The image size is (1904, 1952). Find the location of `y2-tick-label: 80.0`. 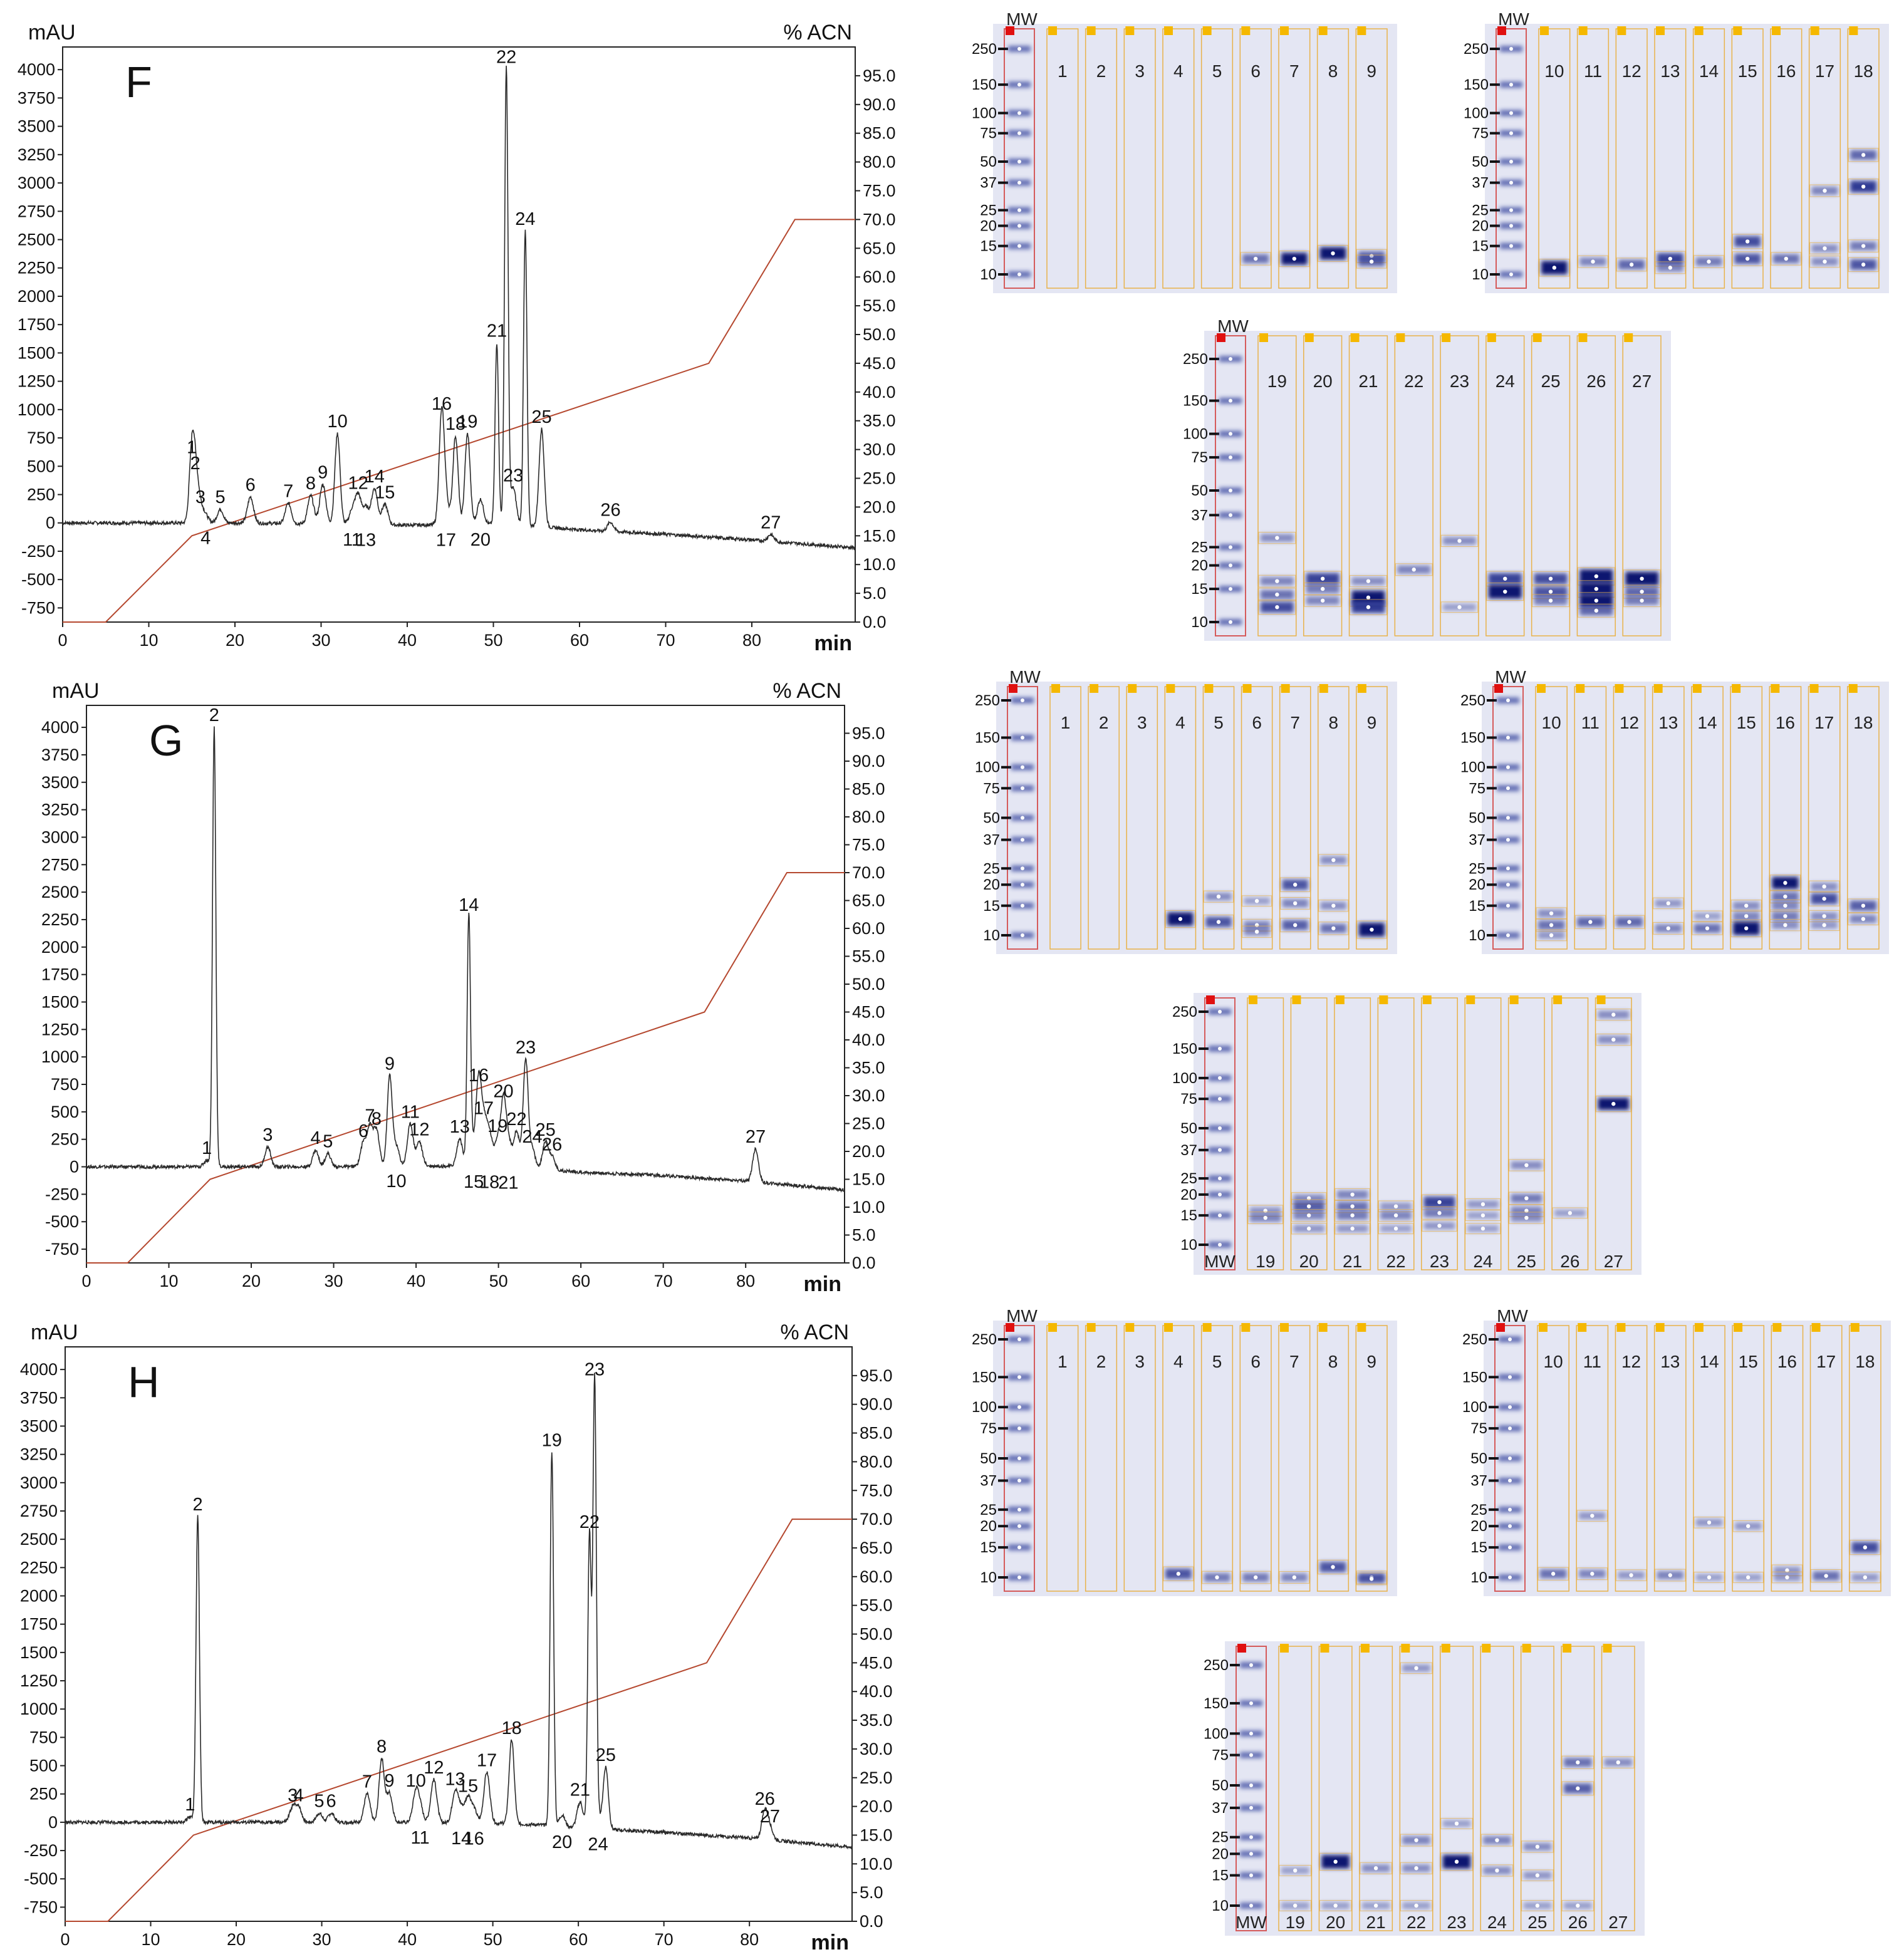

y2-tick-label: 80.0 is located at coordinates (876, 1461).